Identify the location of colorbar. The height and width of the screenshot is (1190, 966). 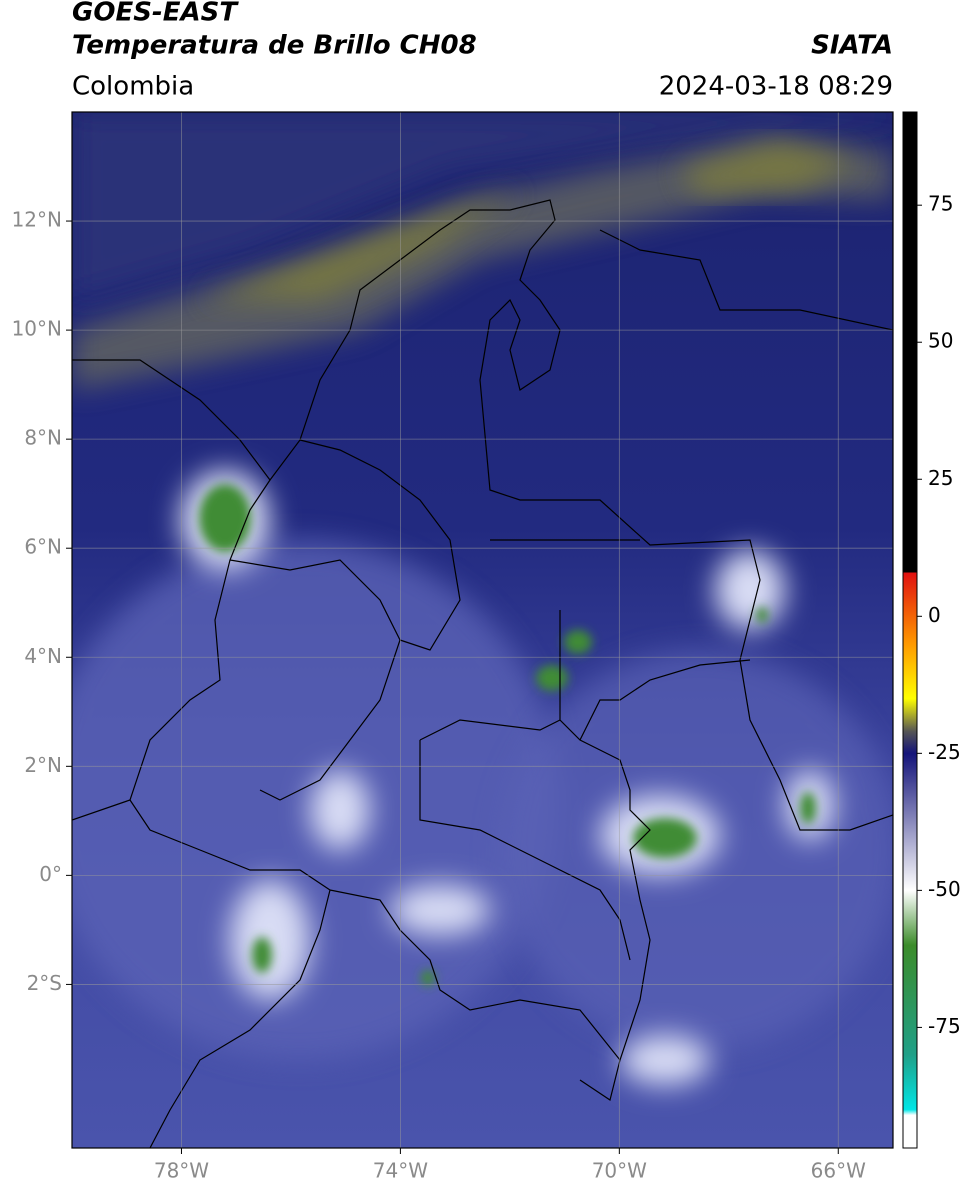
(910, 630).